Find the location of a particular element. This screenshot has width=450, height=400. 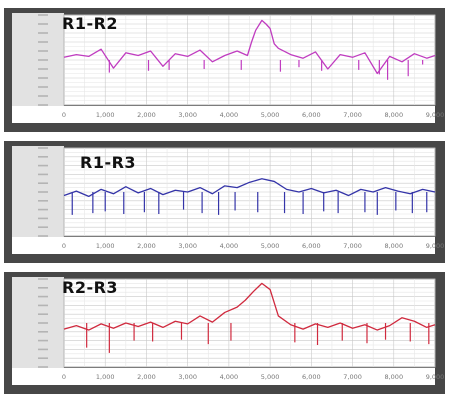

chart-title: R1-R3 is located at coordinates (108, 162).